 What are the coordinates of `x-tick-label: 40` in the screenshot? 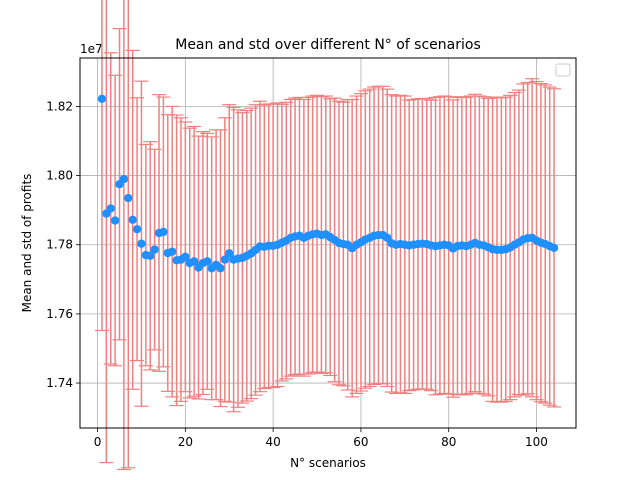 It's located at (272, 442).